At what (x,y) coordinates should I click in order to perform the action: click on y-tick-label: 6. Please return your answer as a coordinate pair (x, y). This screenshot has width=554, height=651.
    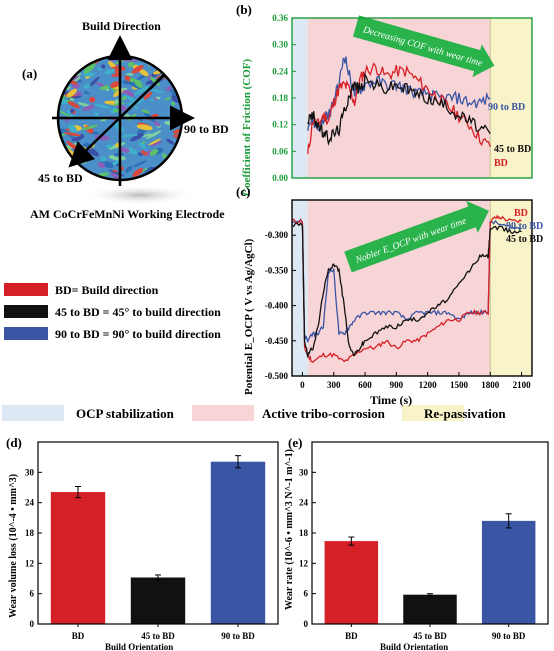
    Looking at the image, I should click on (306, 594).